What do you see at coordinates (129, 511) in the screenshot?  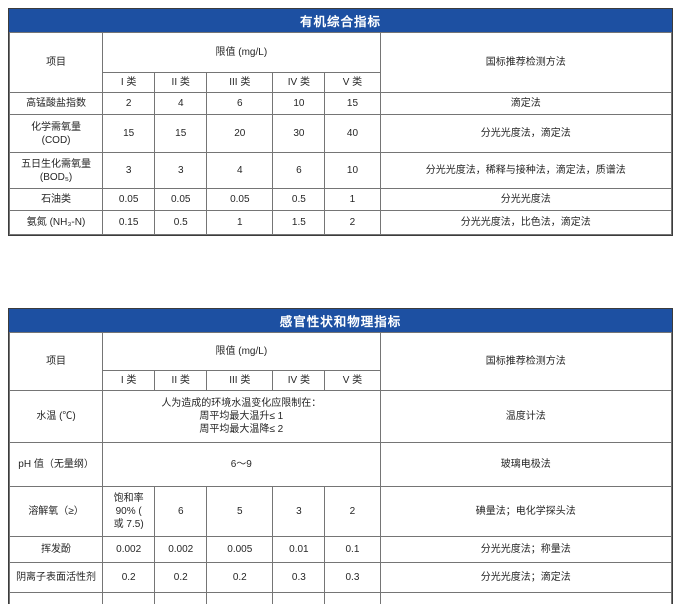 I see `value-cell: 饱和率 90% ( 或 7.5)` at bounding box center [129, 511].